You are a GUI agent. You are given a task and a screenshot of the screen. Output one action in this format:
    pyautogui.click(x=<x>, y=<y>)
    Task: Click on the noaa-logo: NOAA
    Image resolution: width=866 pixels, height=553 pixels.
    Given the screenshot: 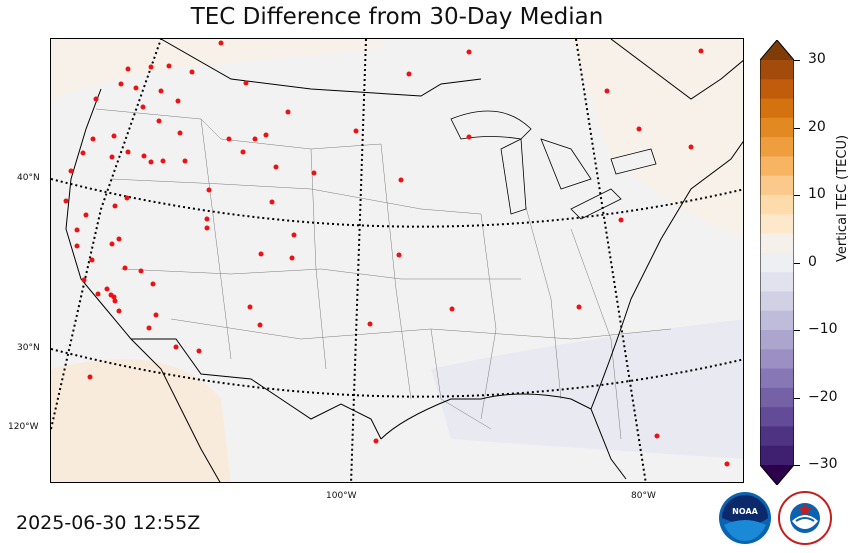 What is the action you would take?
    pyautogui.click(x=745, y=518)
    